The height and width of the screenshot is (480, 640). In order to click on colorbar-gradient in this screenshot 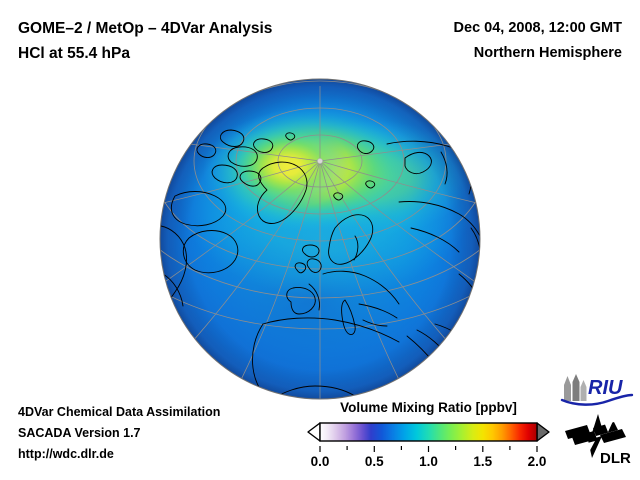, I will do `click(428, 432)`.